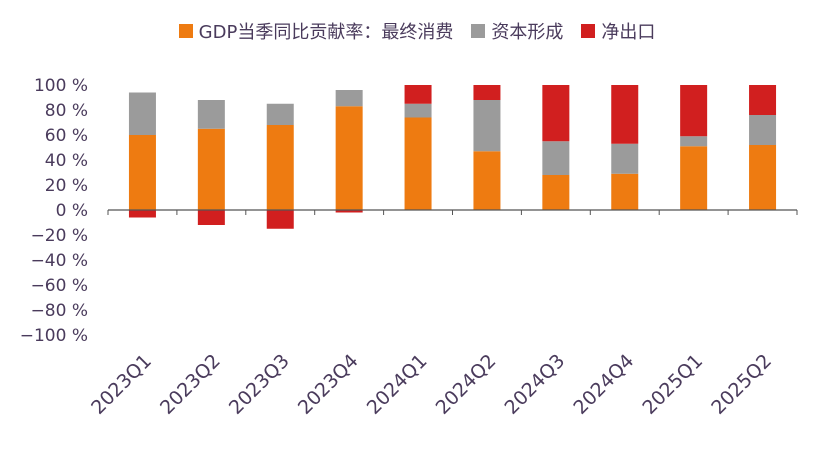 The height and width of the screenshot is (454, 834). I want to click on x-tick-label: 2024Q2, so click(466, 384).